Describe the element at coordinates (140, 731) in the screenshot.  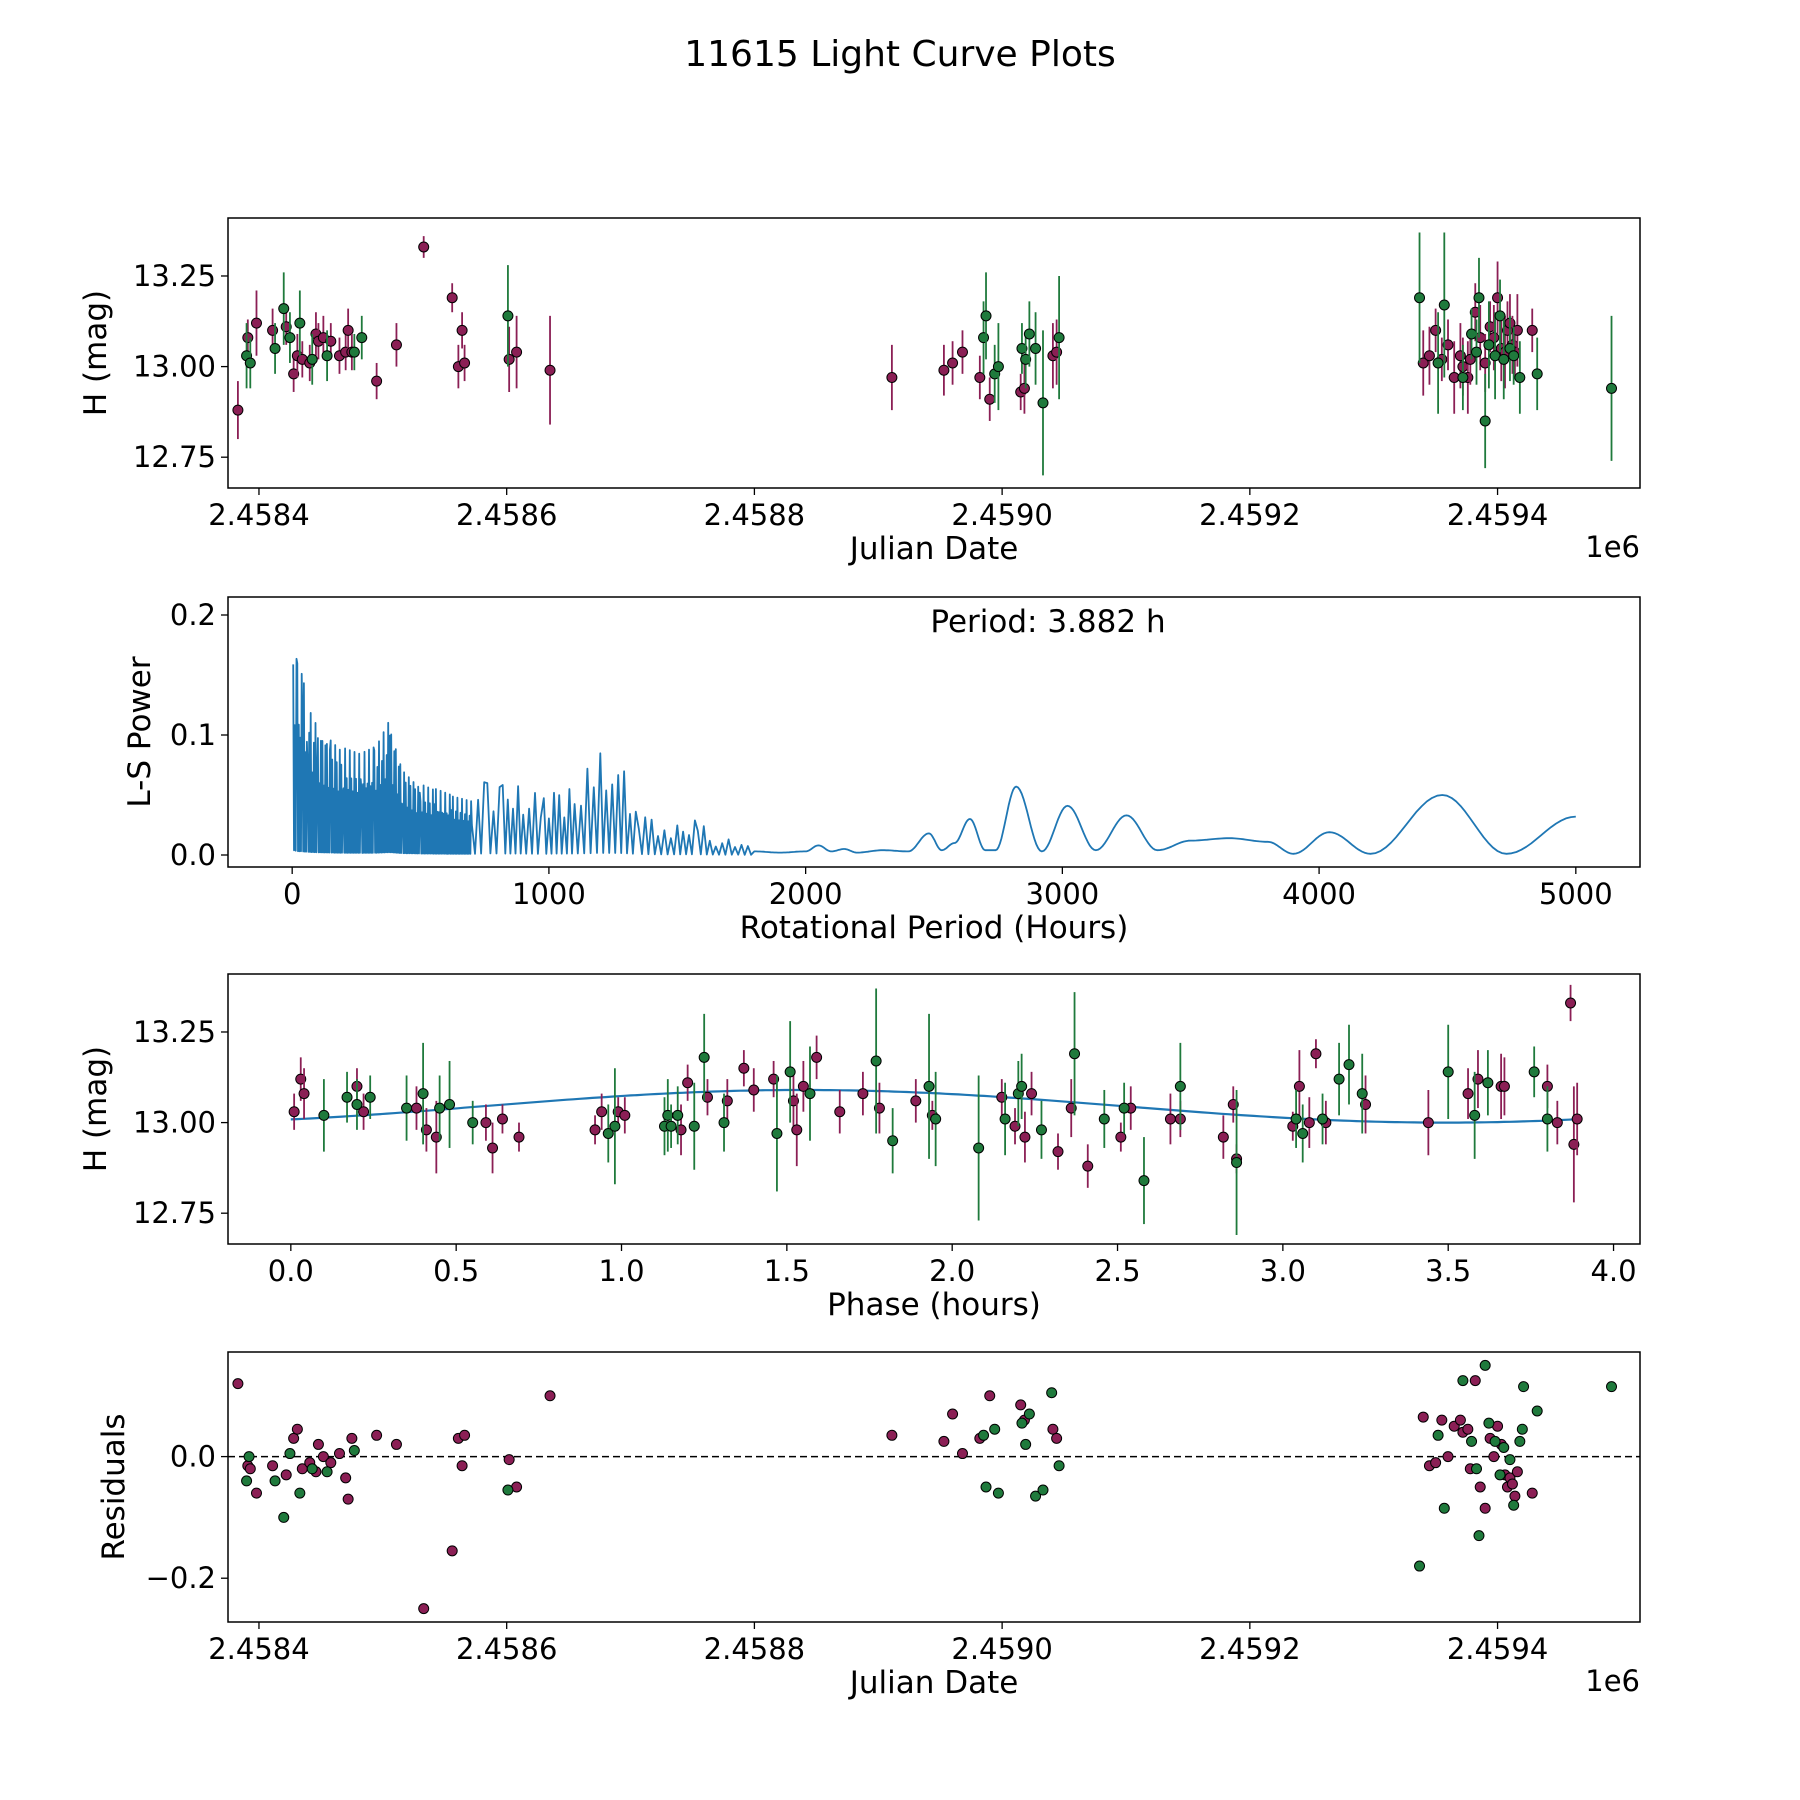
I see `periodogram-y-label: L-S Power` at that location.